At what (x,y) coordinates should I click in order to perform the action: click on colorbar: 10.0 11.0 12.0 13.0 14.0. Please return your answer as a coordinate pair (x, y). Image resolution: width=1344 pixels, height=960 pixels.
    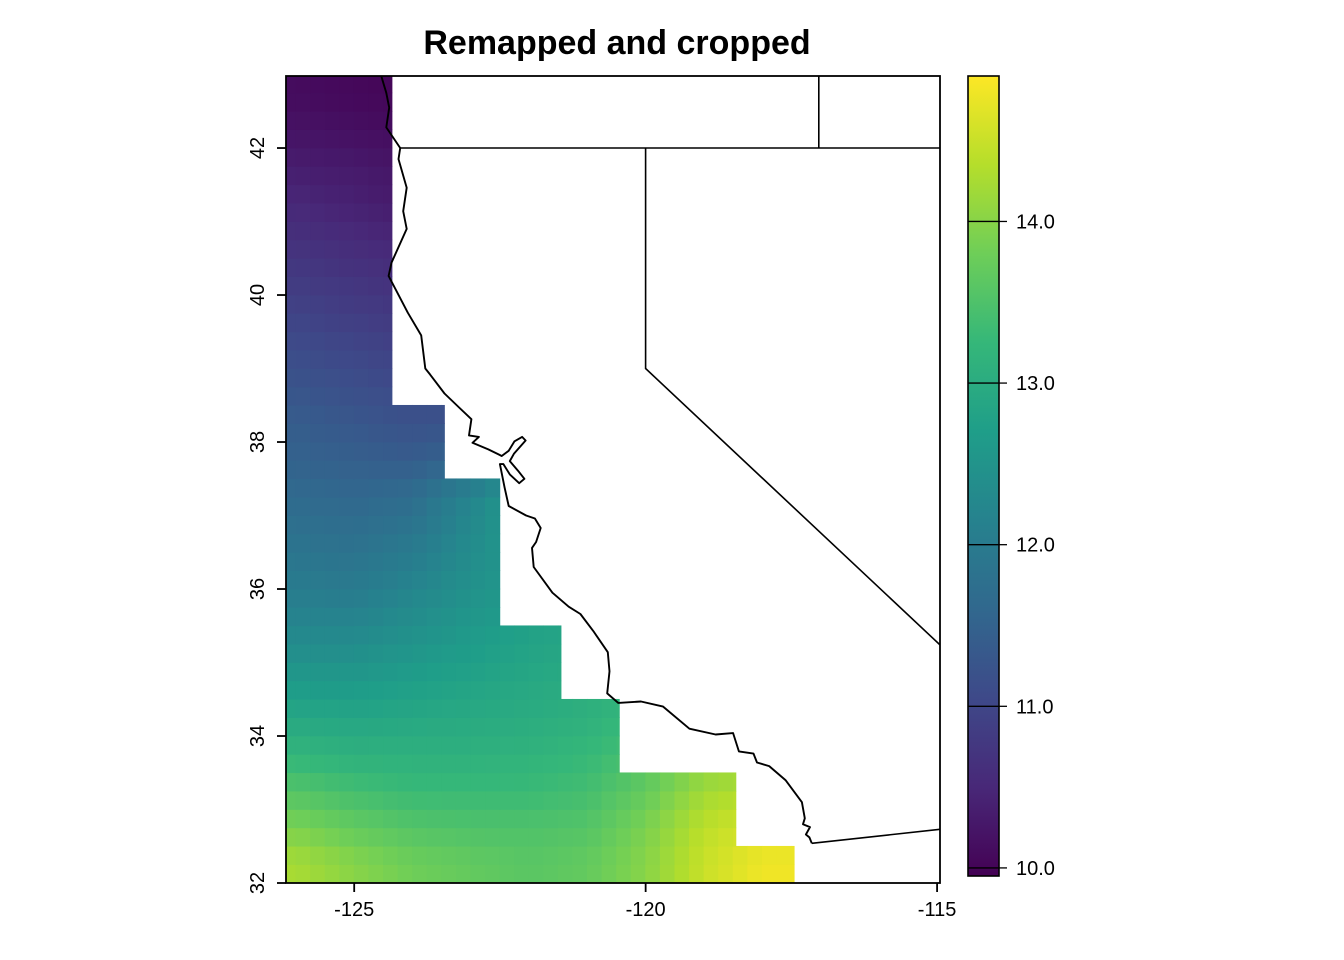
    Looking at the image, I should click on (1011, 477).